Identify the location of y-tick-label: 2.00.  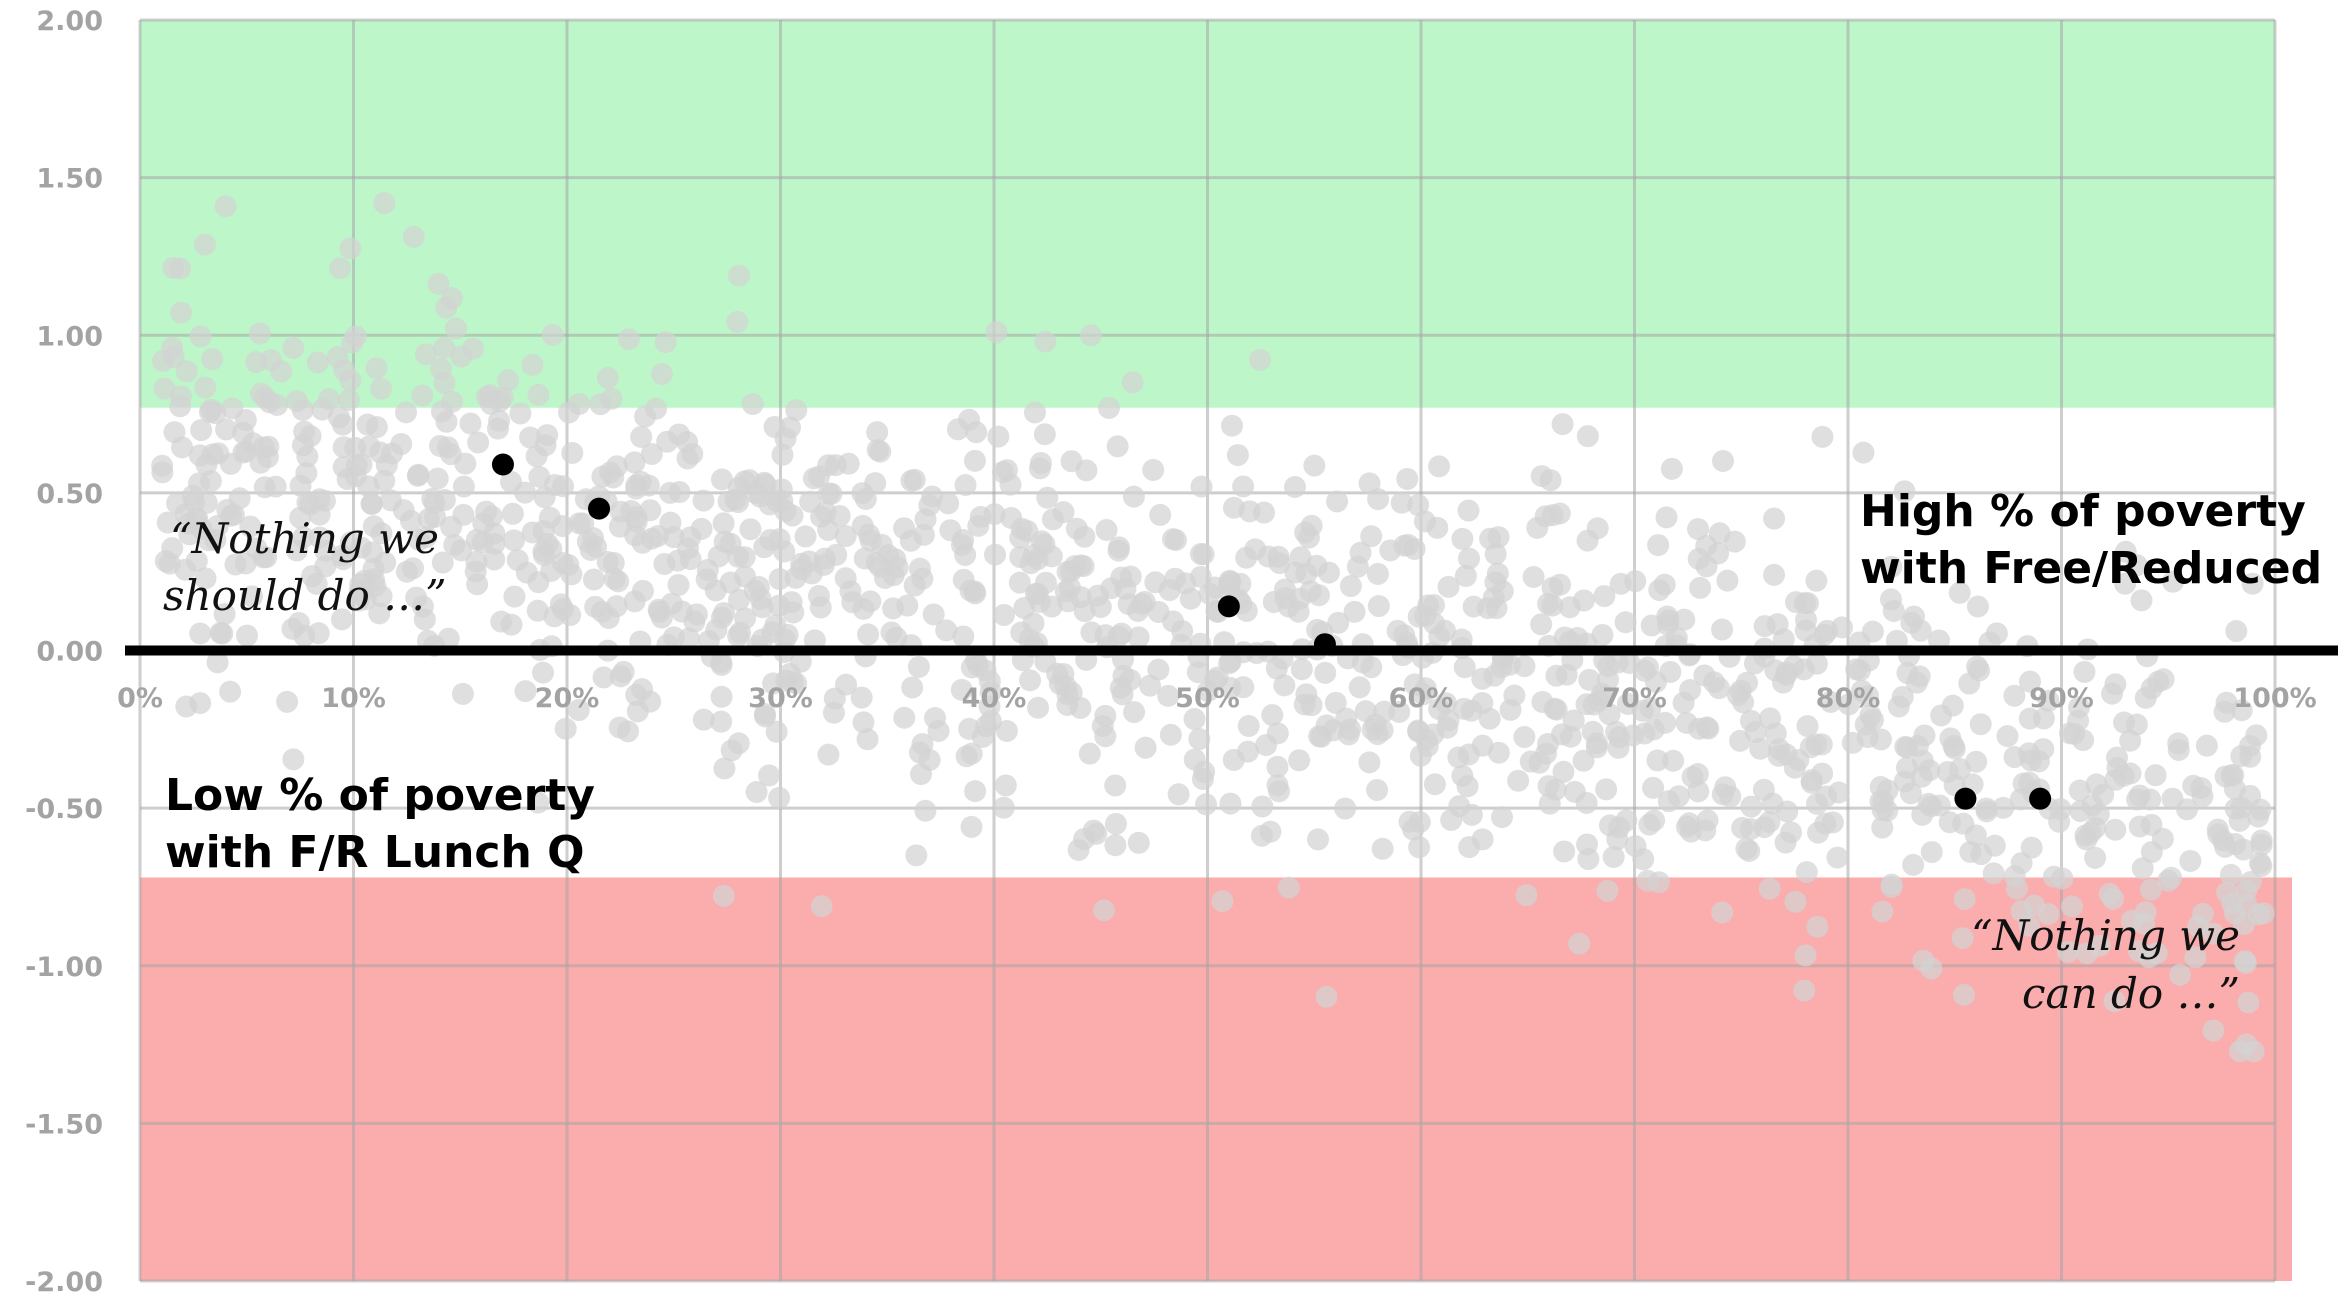
(69, 21).